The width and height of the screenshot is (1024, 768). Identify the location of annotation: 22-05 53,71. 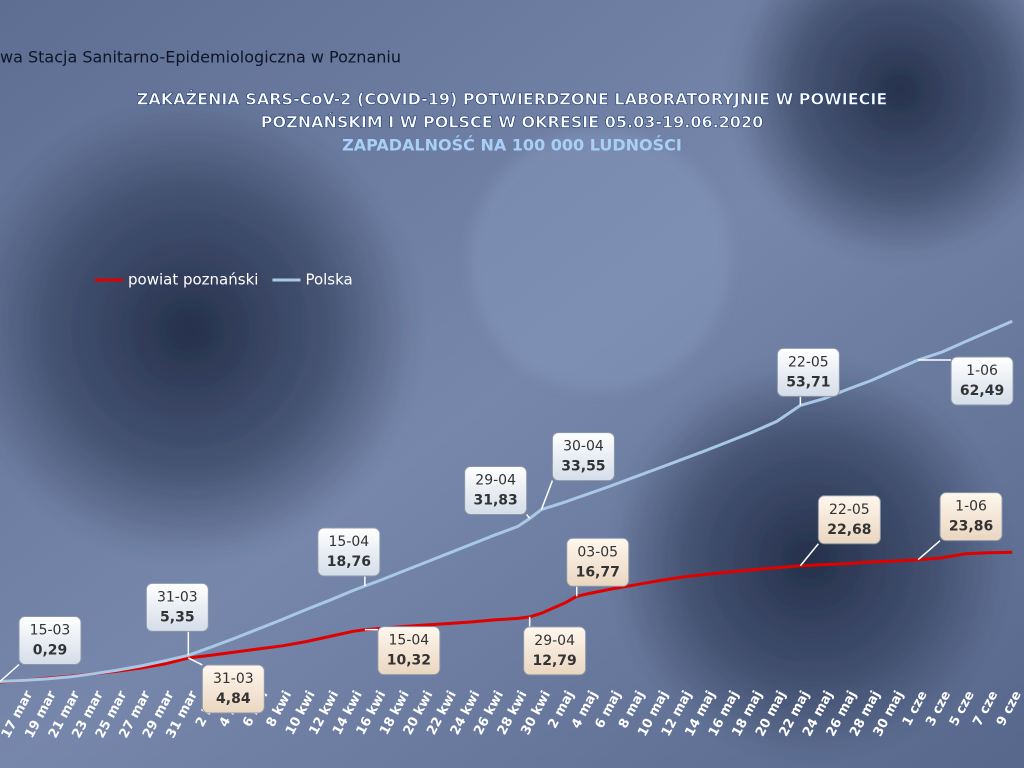
(808, 376).